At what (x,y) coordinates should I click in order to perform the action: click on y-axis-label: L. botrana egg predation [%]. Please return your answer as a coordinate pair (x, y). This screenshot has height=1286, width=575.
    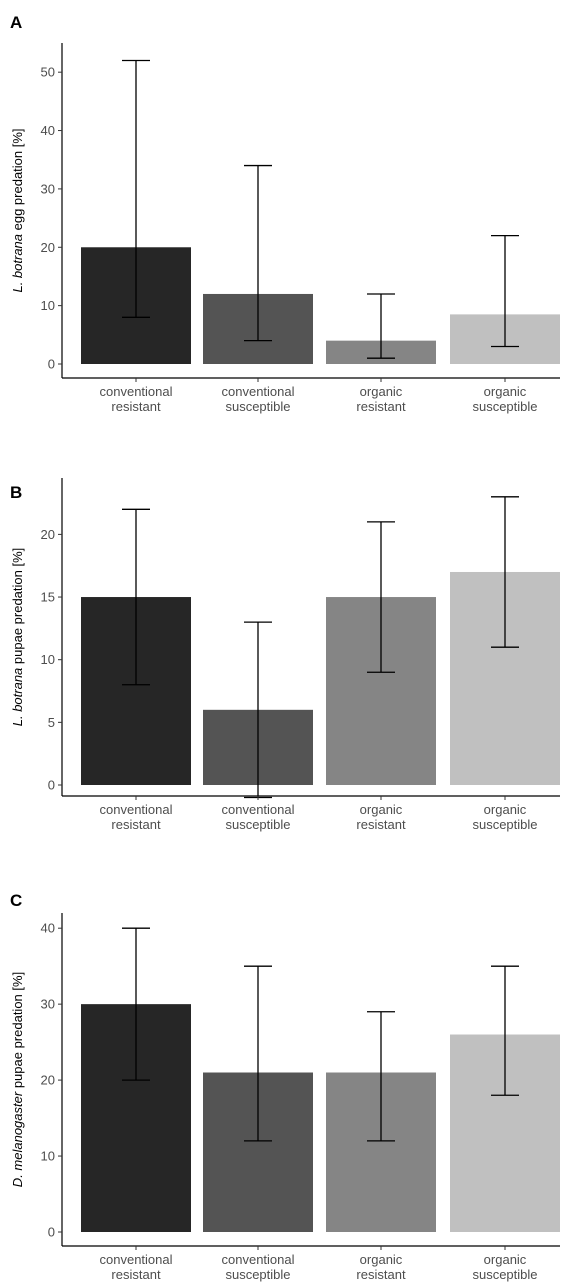
    Looking at the image, I should click on (17, 210).